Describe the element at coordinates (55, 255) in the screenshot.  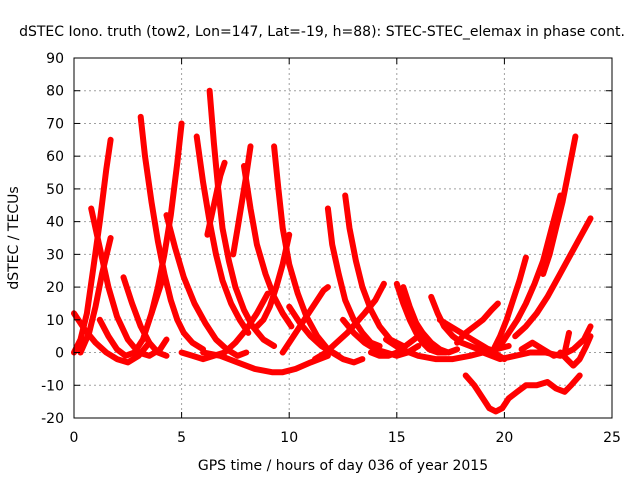
I see `y-tick-label: 30` at that location.